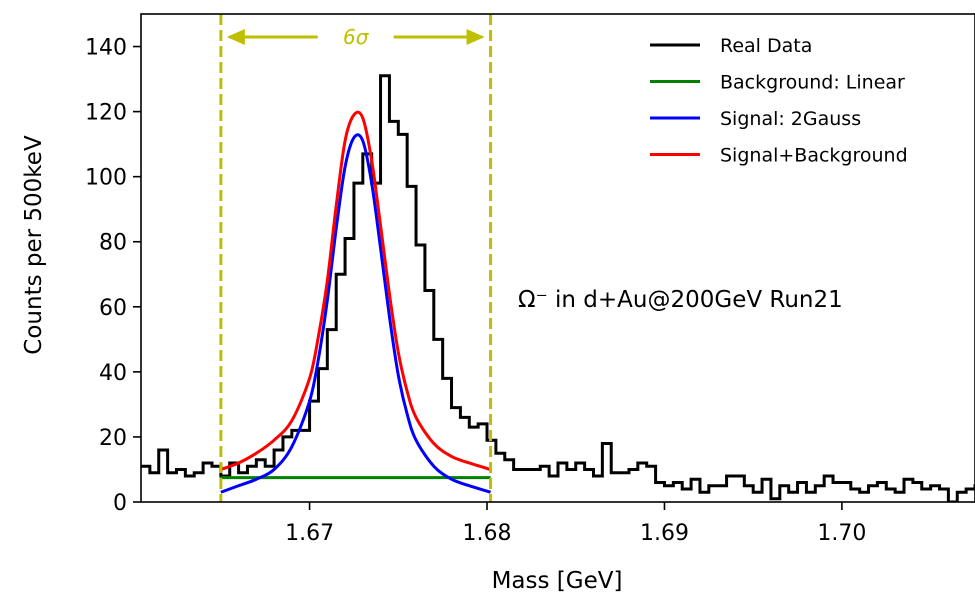  I want to click on x-tick-label: 1.67, so click(309, 533).